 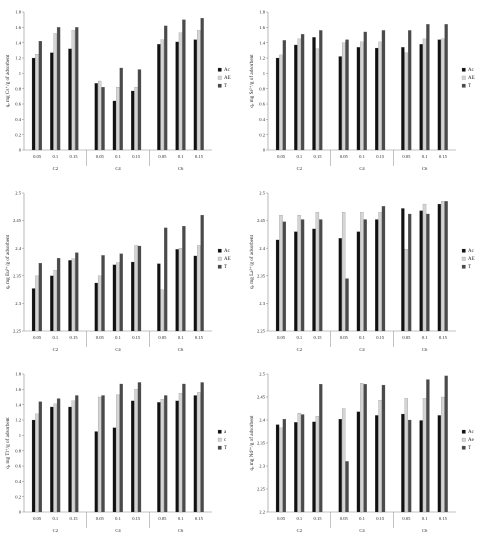 What do you see at coordinates (262, 58) in the screenshot?
I see `y-tick-label: 1.2` at bounding box center [262, 58].